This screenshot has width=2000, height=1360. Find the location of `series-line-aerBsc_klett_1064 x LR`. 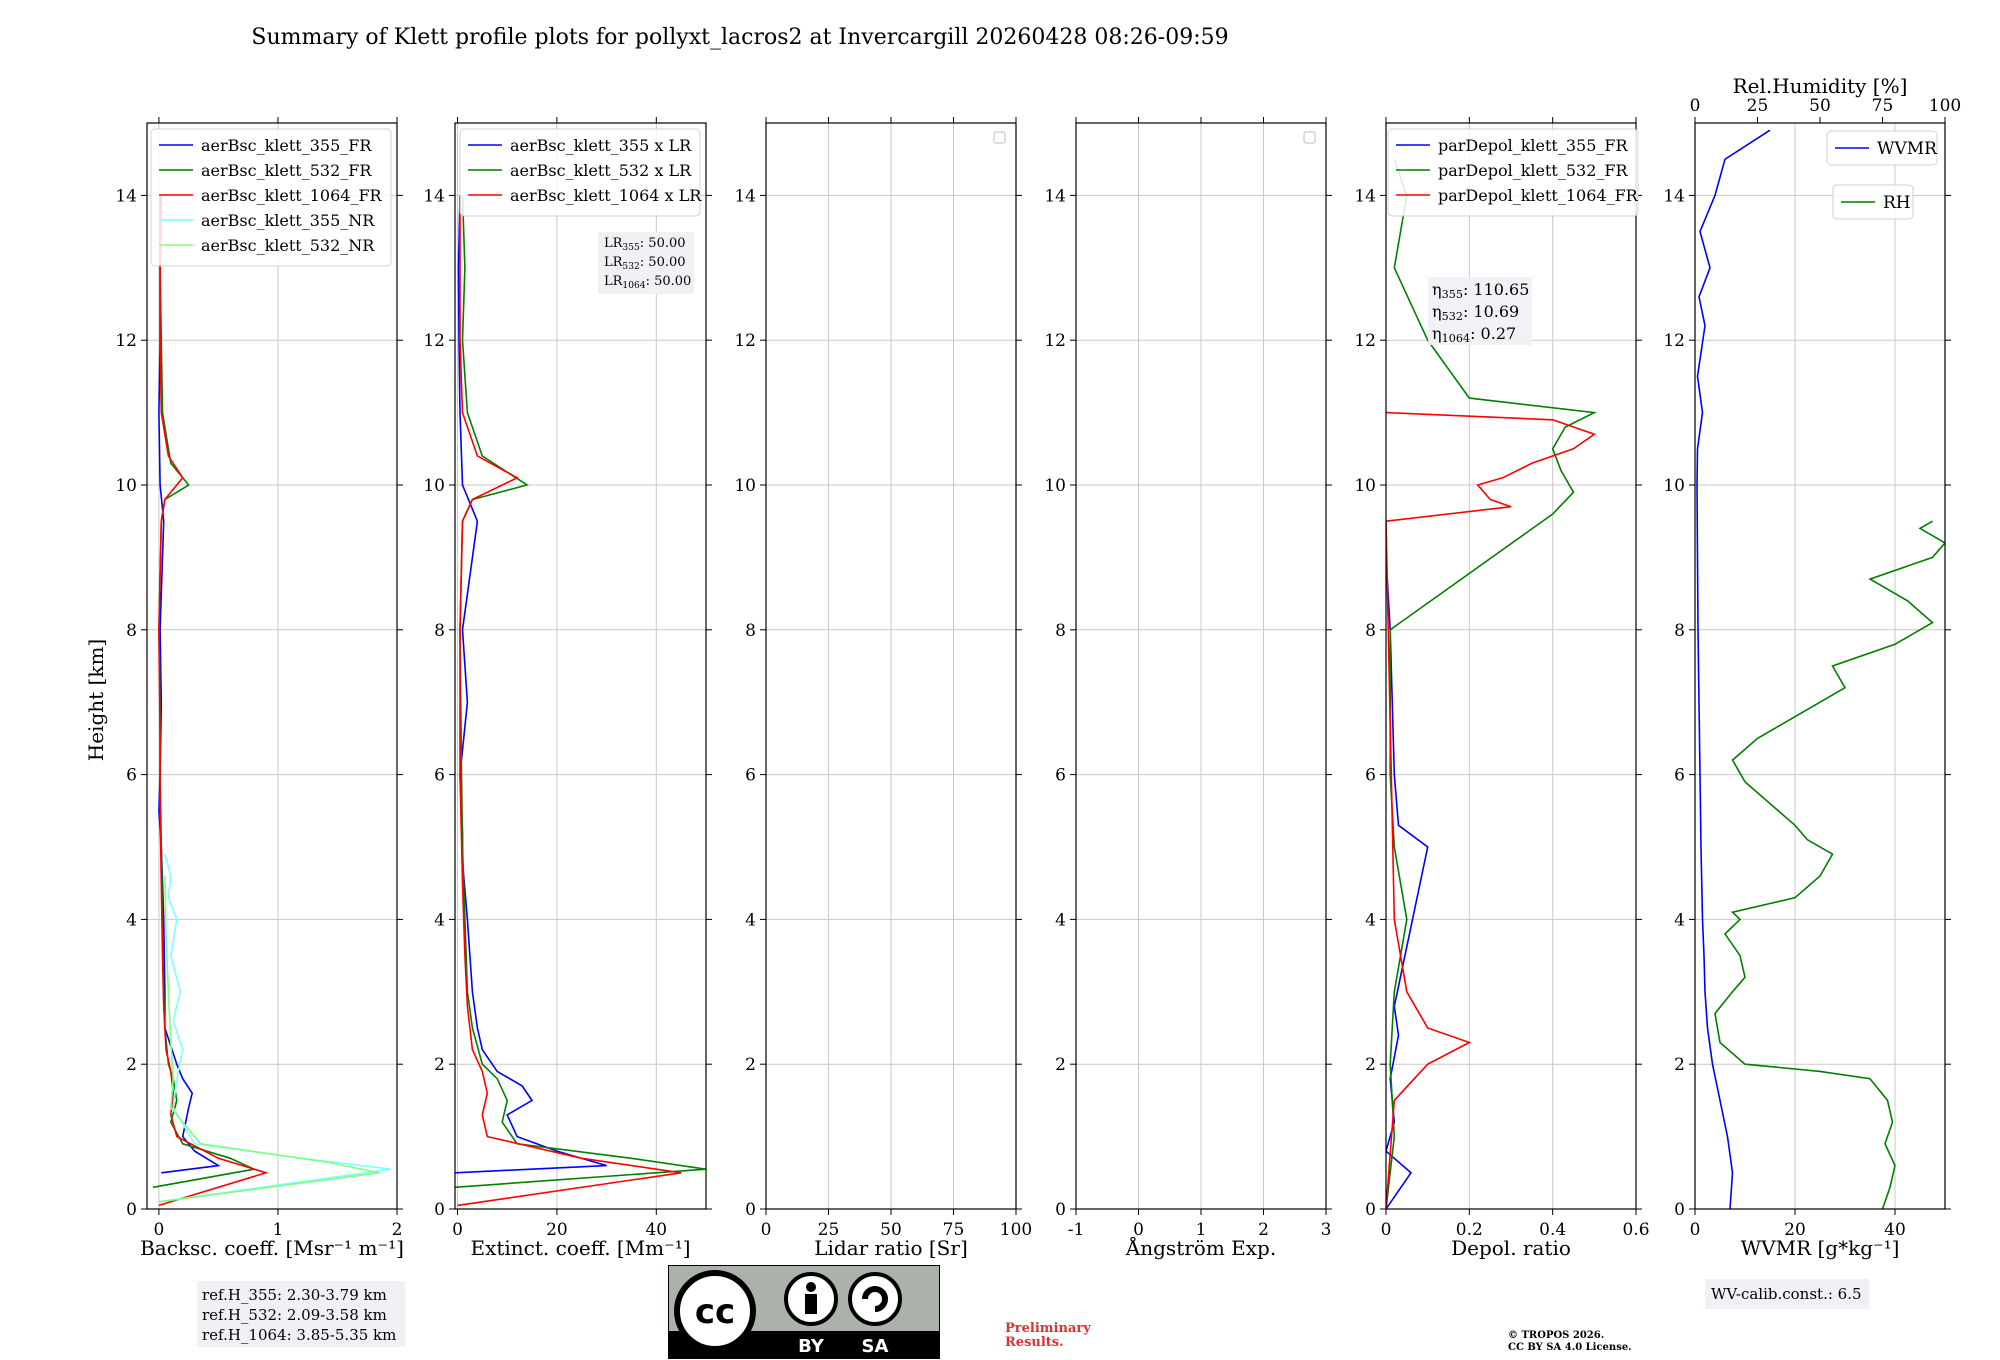

series-line-aerBsc_klett_1064 x LR is located at coordinates (569, 701).